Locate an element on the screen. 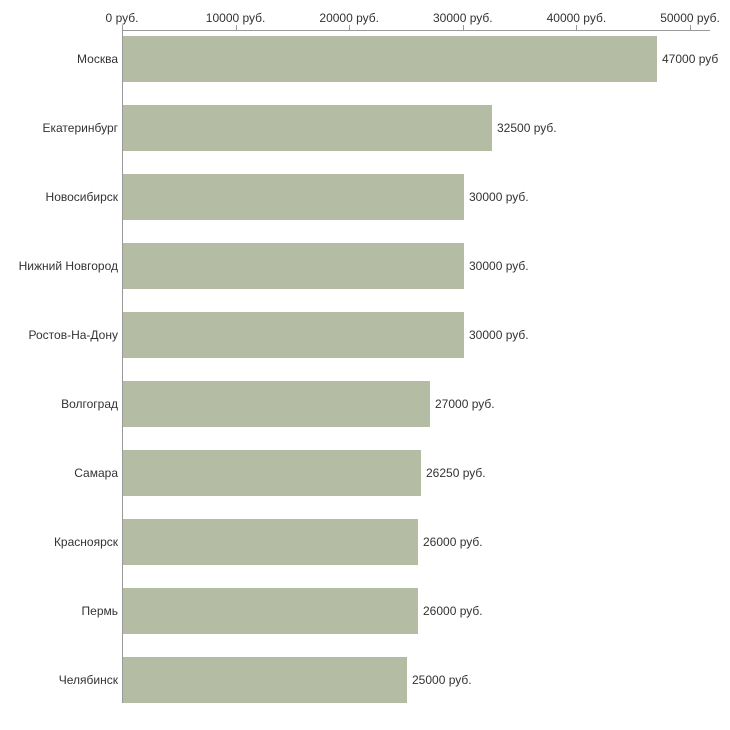 This screenshot has height=730, width=730. bar-row: Ростов-На-Дону 30000 руб. is located at coordinates (365, 335).